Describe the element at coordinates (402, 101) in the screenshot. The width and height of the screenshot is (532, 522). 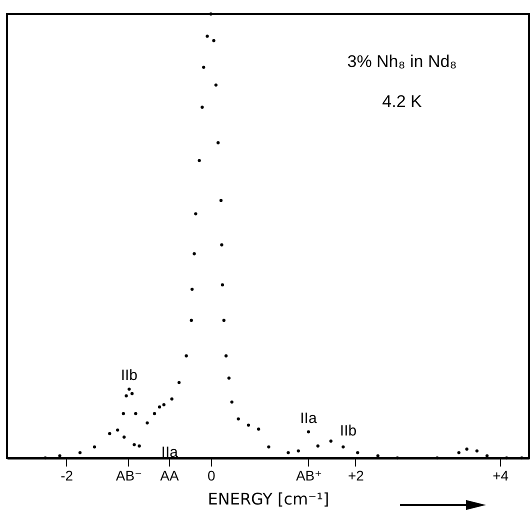
I see `annotation: 4.2 K` at that location.